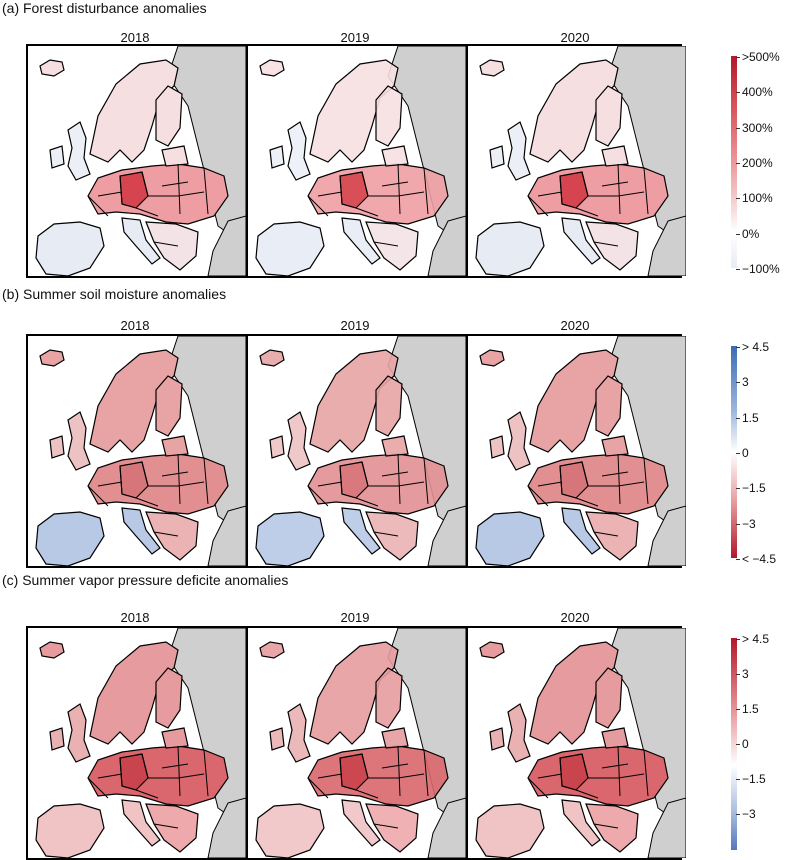  Describe the element at coordinates (734, 452) in the screenshot. I see `colorbar-b` at that location.